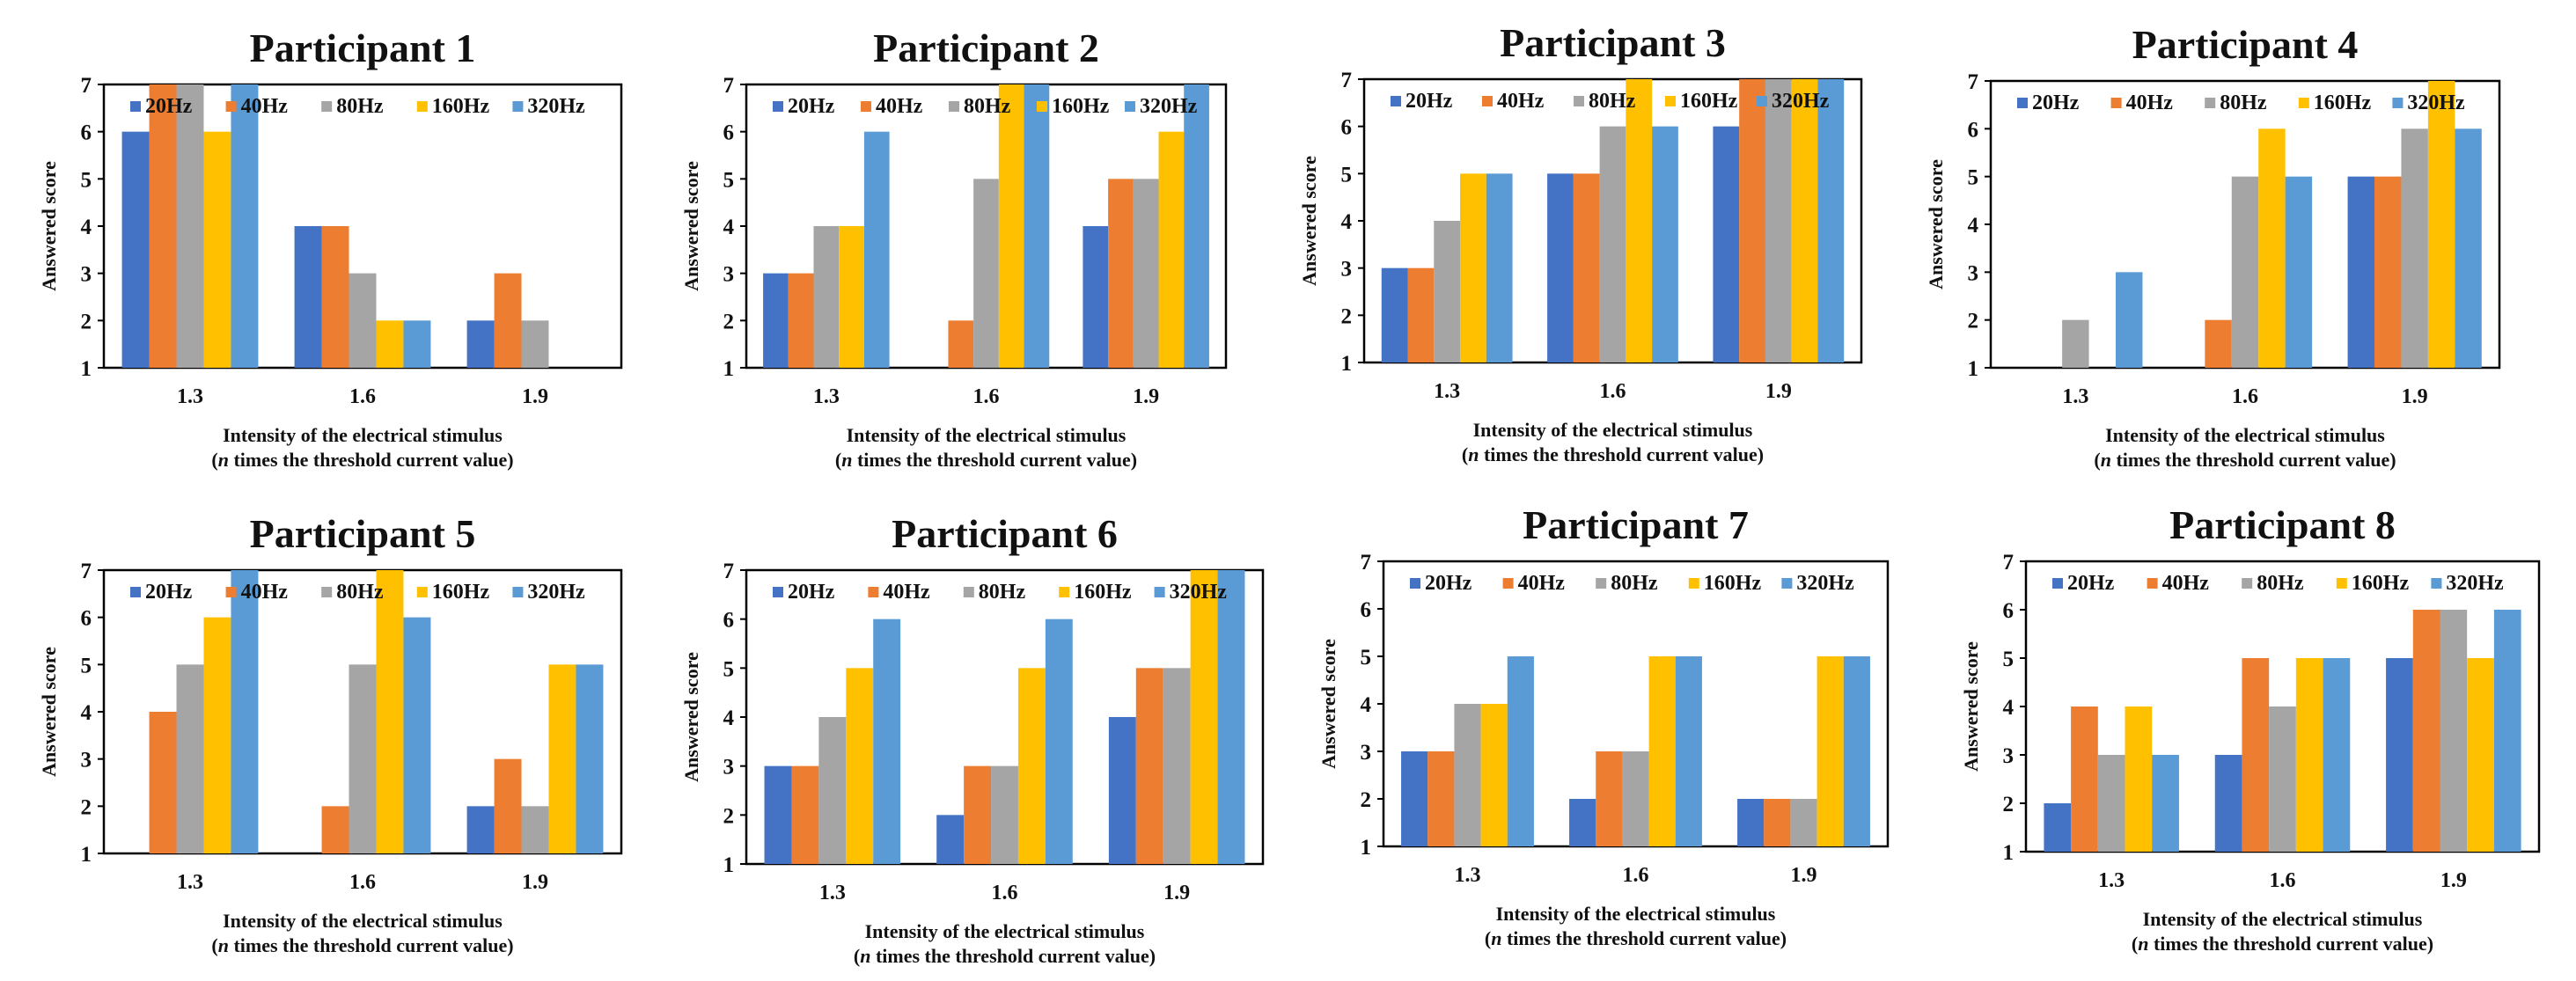  Describe the element at coordinates (362, 396) in the screenshot. I see `x-category-label: 1.6` at that location.